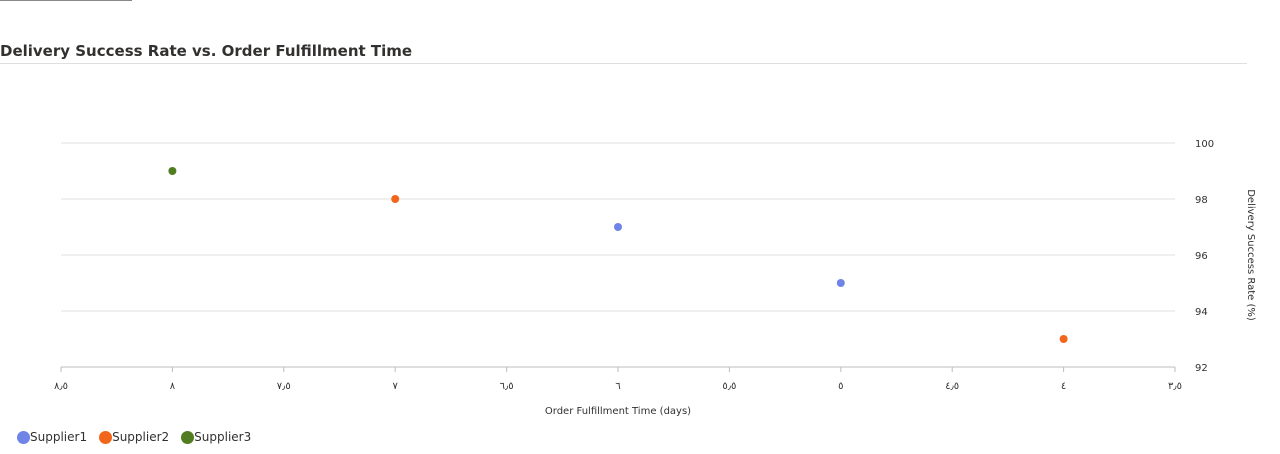 Image resolution: width=1280 pixels, height=454 pixels. I want to click on y-axis-title: Delivery Success Rate (%), so click(1250, 255).